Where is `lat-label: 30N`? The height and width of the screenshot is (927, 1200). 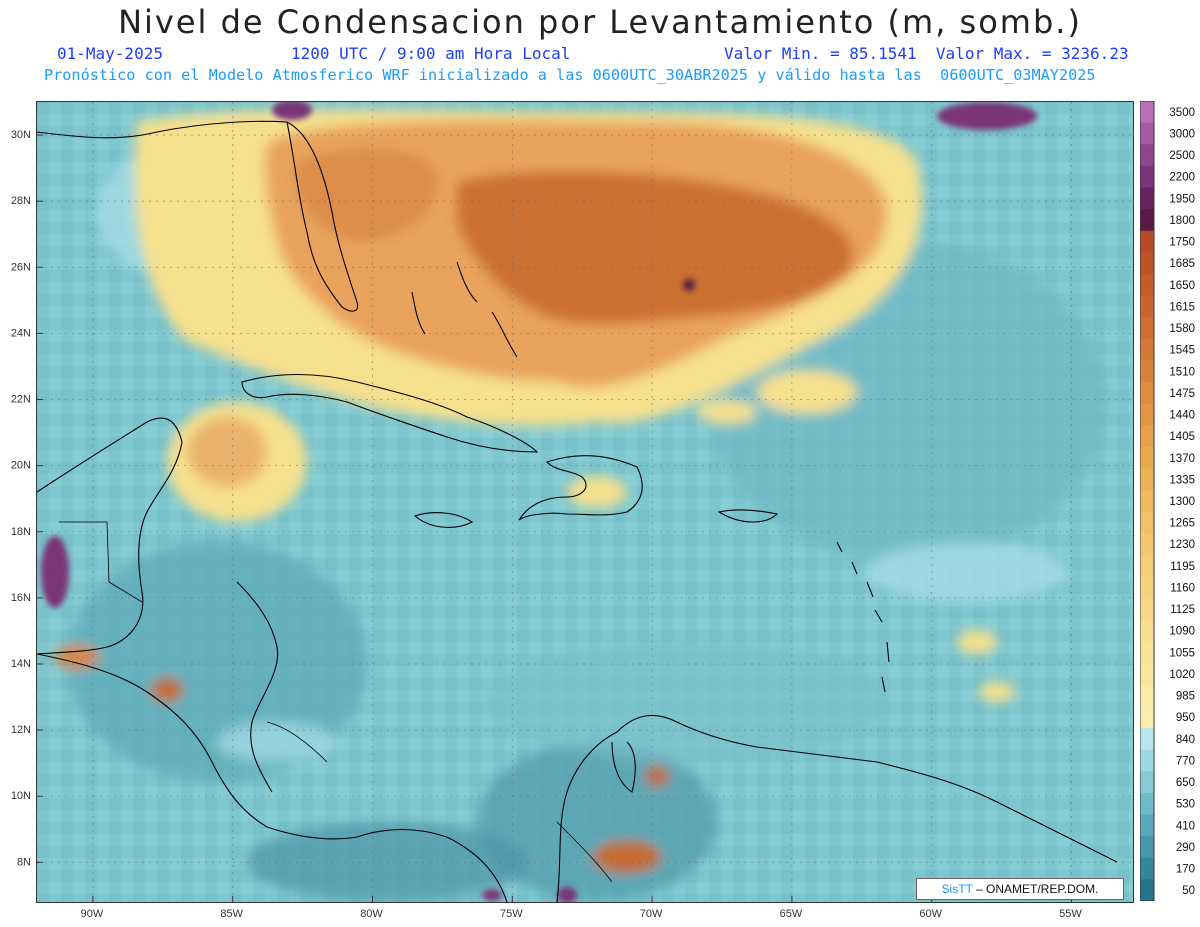
lat-label: 30N is located at coordinates (21, 135).